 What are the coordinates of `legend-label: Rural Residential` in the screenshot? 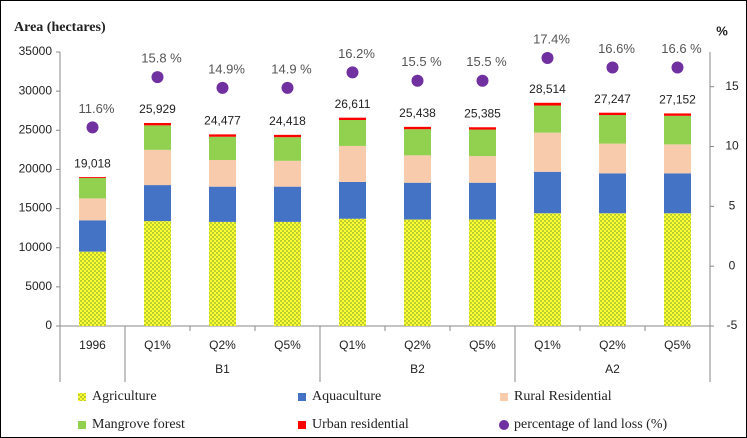 It's located at (563, 396).